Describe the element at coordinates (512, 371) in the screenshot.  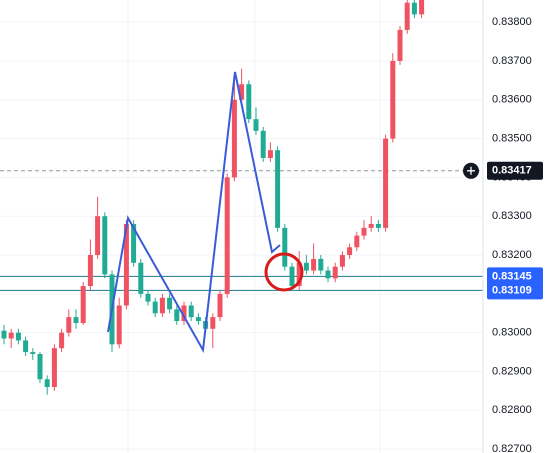
I see `y-tick-label: 0.82900` at that location.